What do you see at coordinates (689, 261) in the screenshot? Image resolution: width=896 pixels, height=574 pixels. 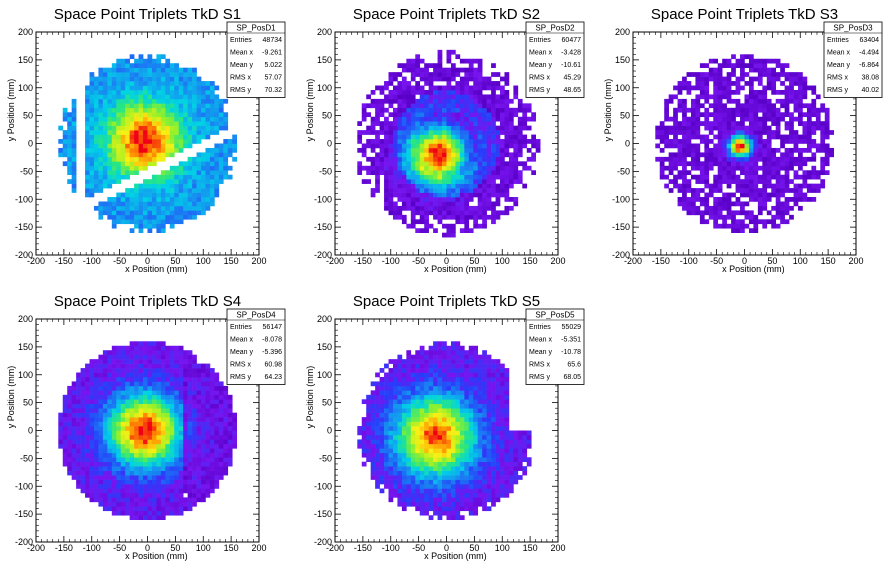 I see `x-tick-label: -100` at bounding box center [689, 261].